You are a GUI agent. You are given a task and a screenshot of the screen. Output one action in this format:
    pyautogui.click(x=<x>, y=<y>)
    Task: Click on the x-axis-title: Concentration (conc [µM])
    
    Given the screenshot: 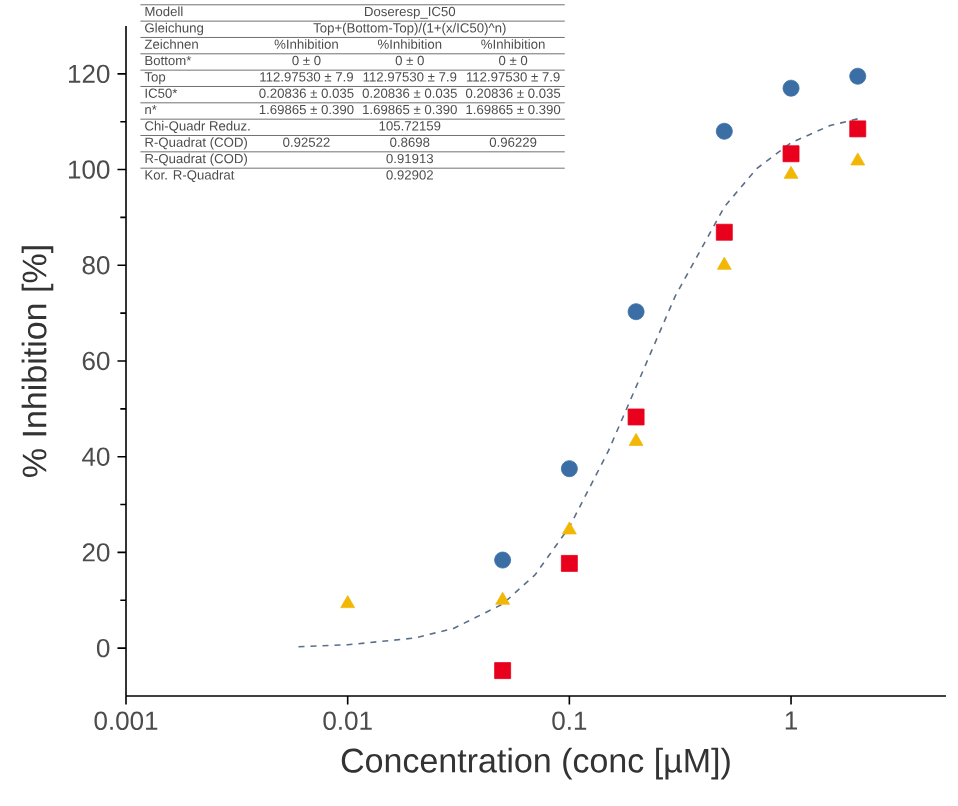 What is the action you would take?
    pyautogui.click(x=535, y=763)
    